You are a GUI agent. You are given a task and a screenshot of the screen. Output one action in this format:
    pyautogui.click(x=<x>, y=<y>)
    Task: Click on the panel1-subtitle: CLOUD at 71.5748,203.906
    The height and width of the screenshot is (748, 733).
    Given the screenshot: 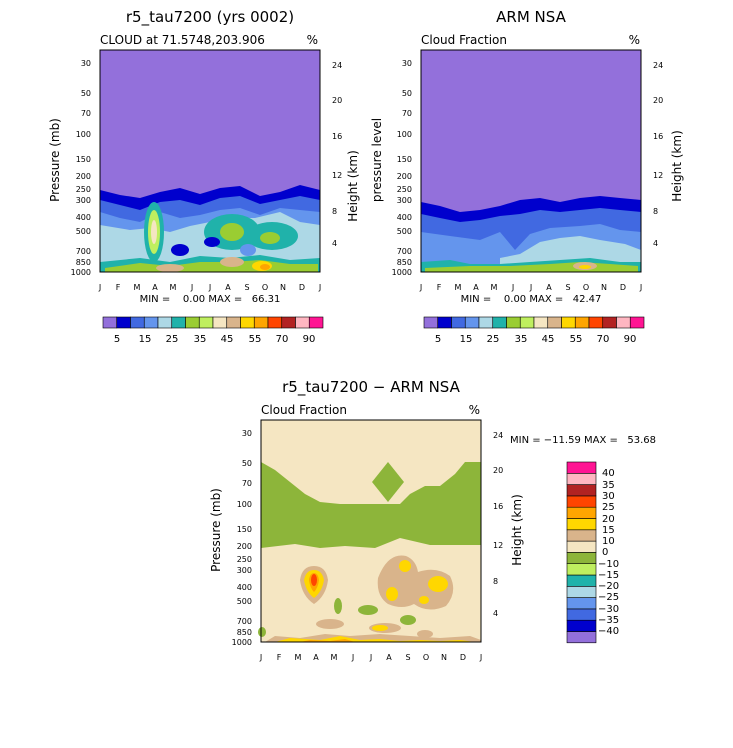 What is the action you would take?
    pyautogui.click(x=182, y=40)
    